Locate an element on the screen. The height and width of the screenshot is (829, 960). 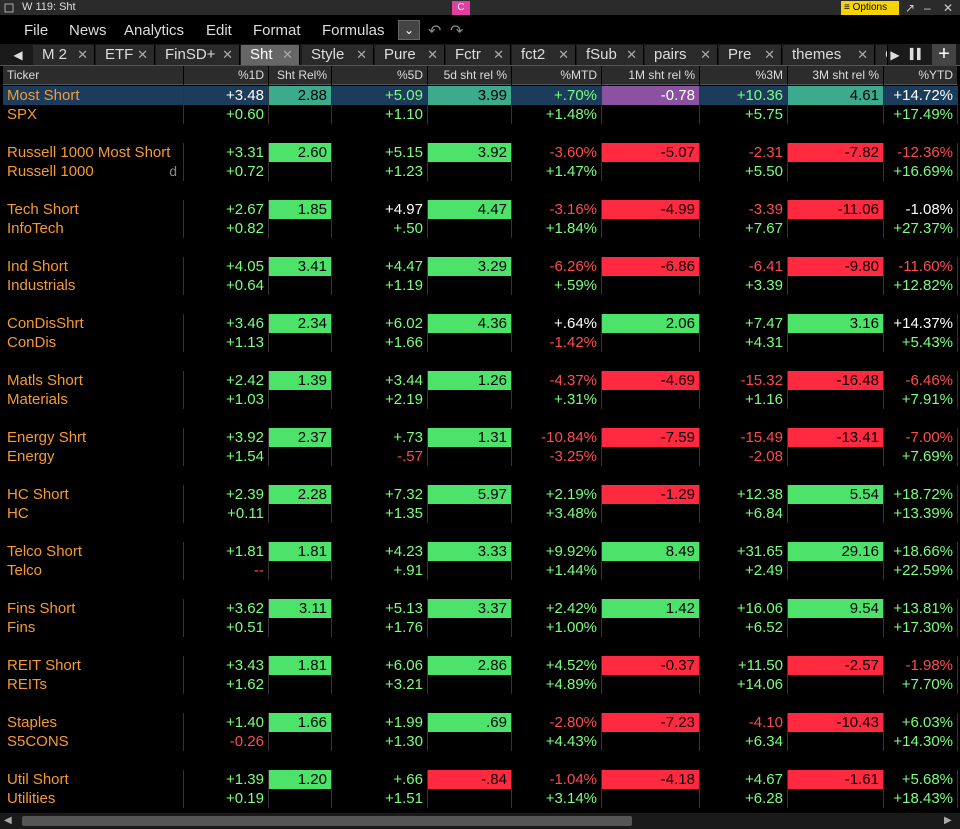
cell--3m: -3.39 is located at coordinates (744, 209).